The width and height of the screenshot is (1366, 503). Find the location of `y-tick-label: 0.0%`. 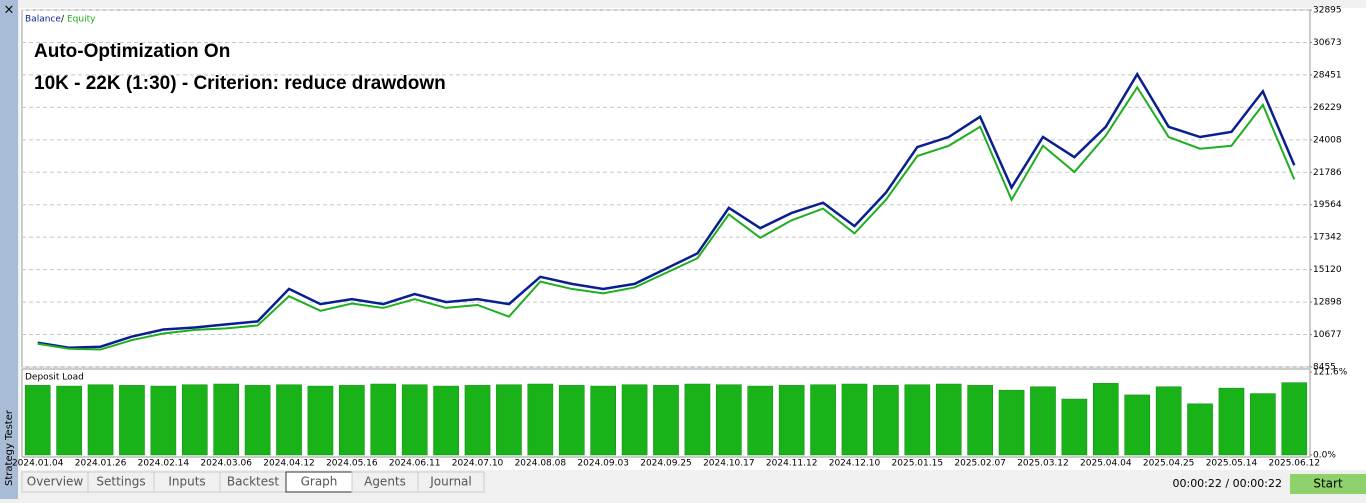

y-tick-label: 0.0% is located at coordinates (1324, 456).